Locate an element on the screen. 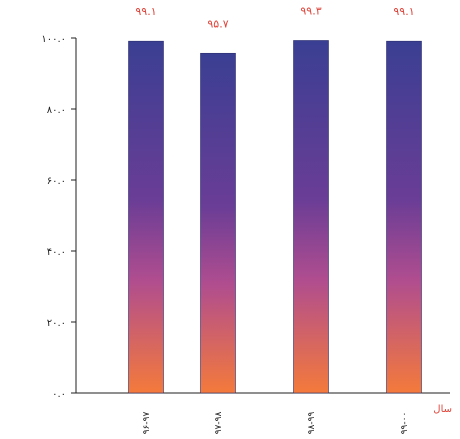  bar-value-label: ۹۵.۷ is located at coordinates (217, 23).